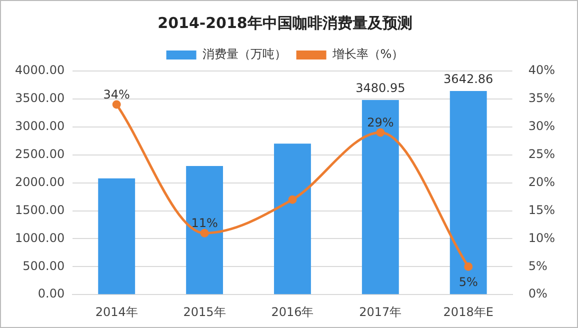 The width and height of the screenshot is (578, 328). What do you see at coordinates (40, 70) in the screenshot?
I see `y-tick-label: 4000.00` at bounding box center [40, 70].